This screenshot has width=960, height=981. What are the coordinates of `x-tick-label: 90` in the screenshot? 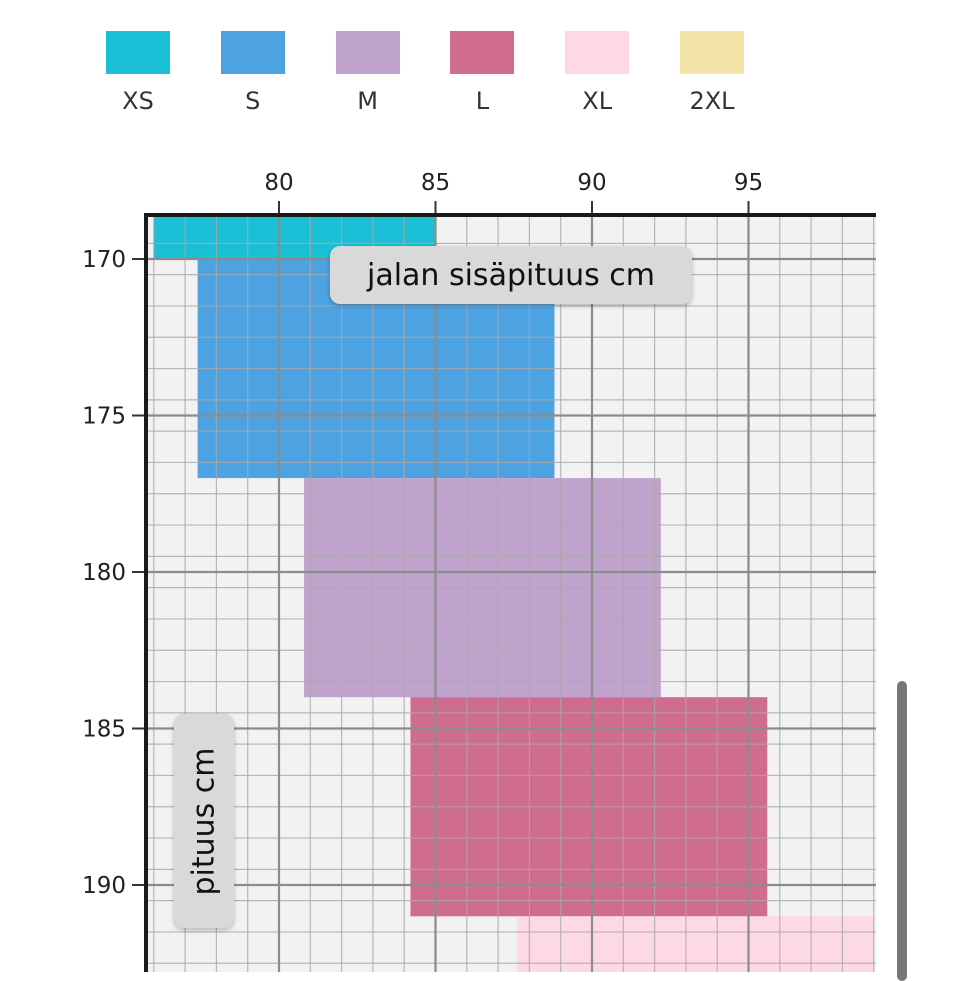 It's located at (591, 183).